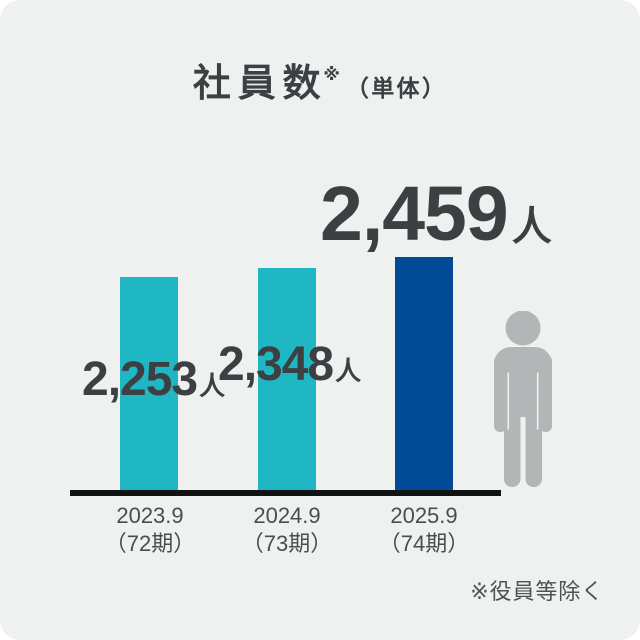 The height and width of the screenshot is (640, 640). What do you see at coordinates (287, 530) in the screenshot?
I see `x-tick-2024: 2024.9 （73期）` at bounding box center [287, 530].